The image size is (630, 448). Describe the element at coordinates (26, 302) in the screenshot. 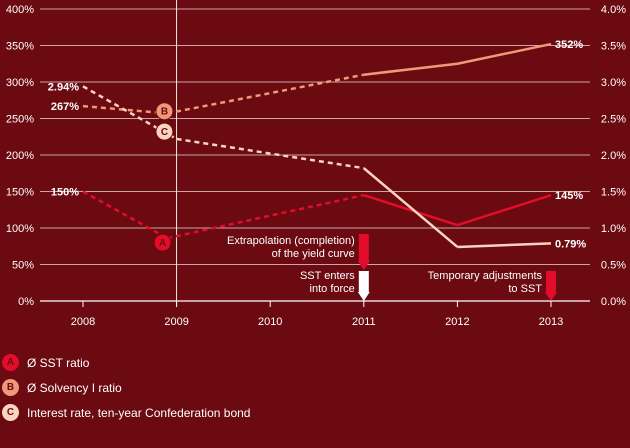

I see `y-left-tick-label: 0%` at that location.